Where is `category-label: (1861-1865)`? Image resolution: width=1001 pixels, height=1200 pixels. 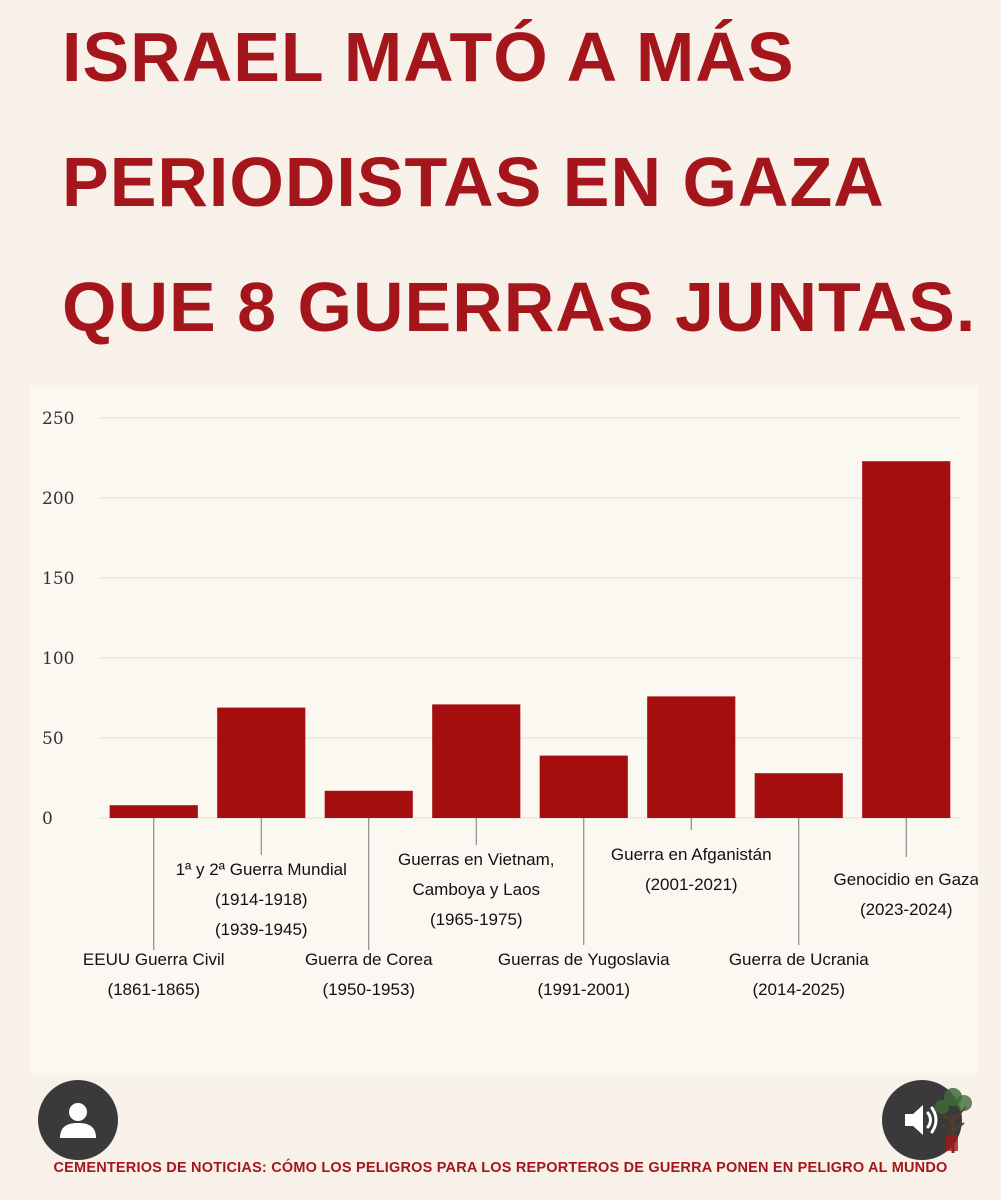
category-label: (1861-1865) is located at coordinates (153, 989).